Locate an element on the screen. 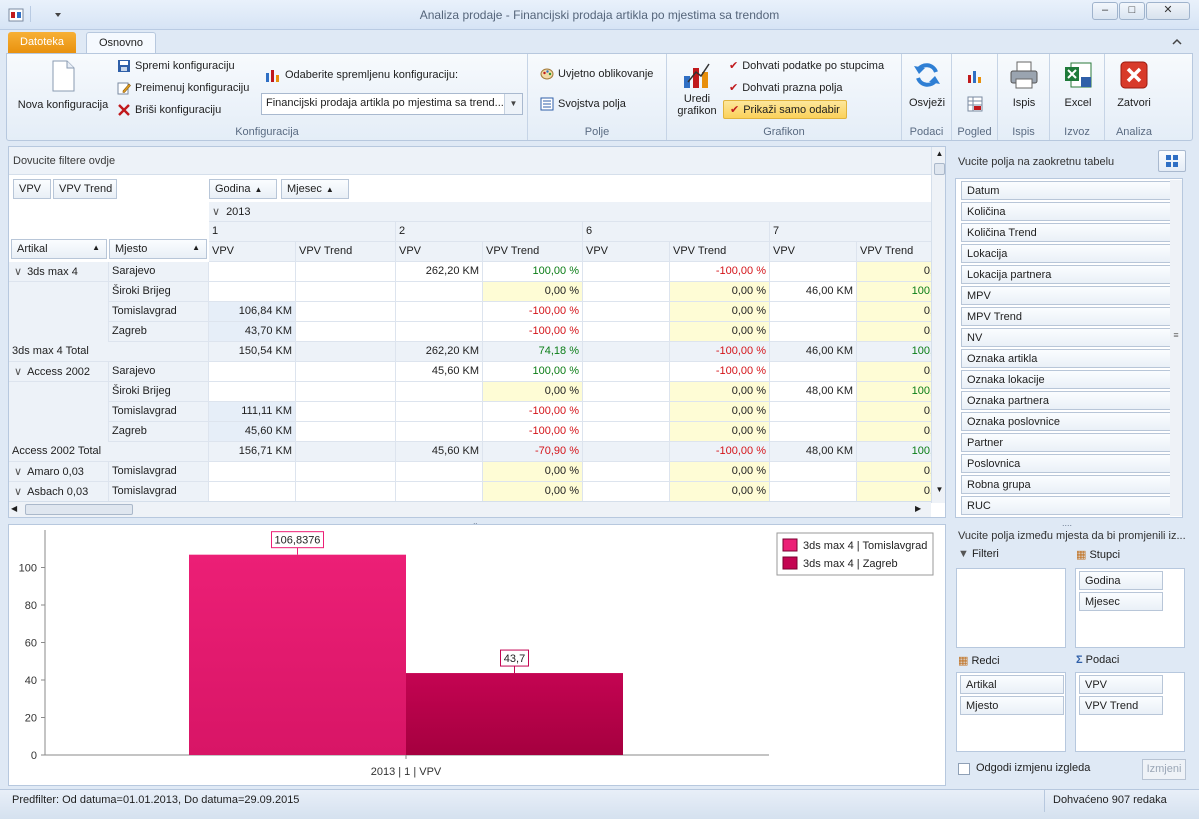 Image resolution: width=1199 pixels, height=819 pixels. data-cell: 111,11 KM is located at coordinates (252, 412).